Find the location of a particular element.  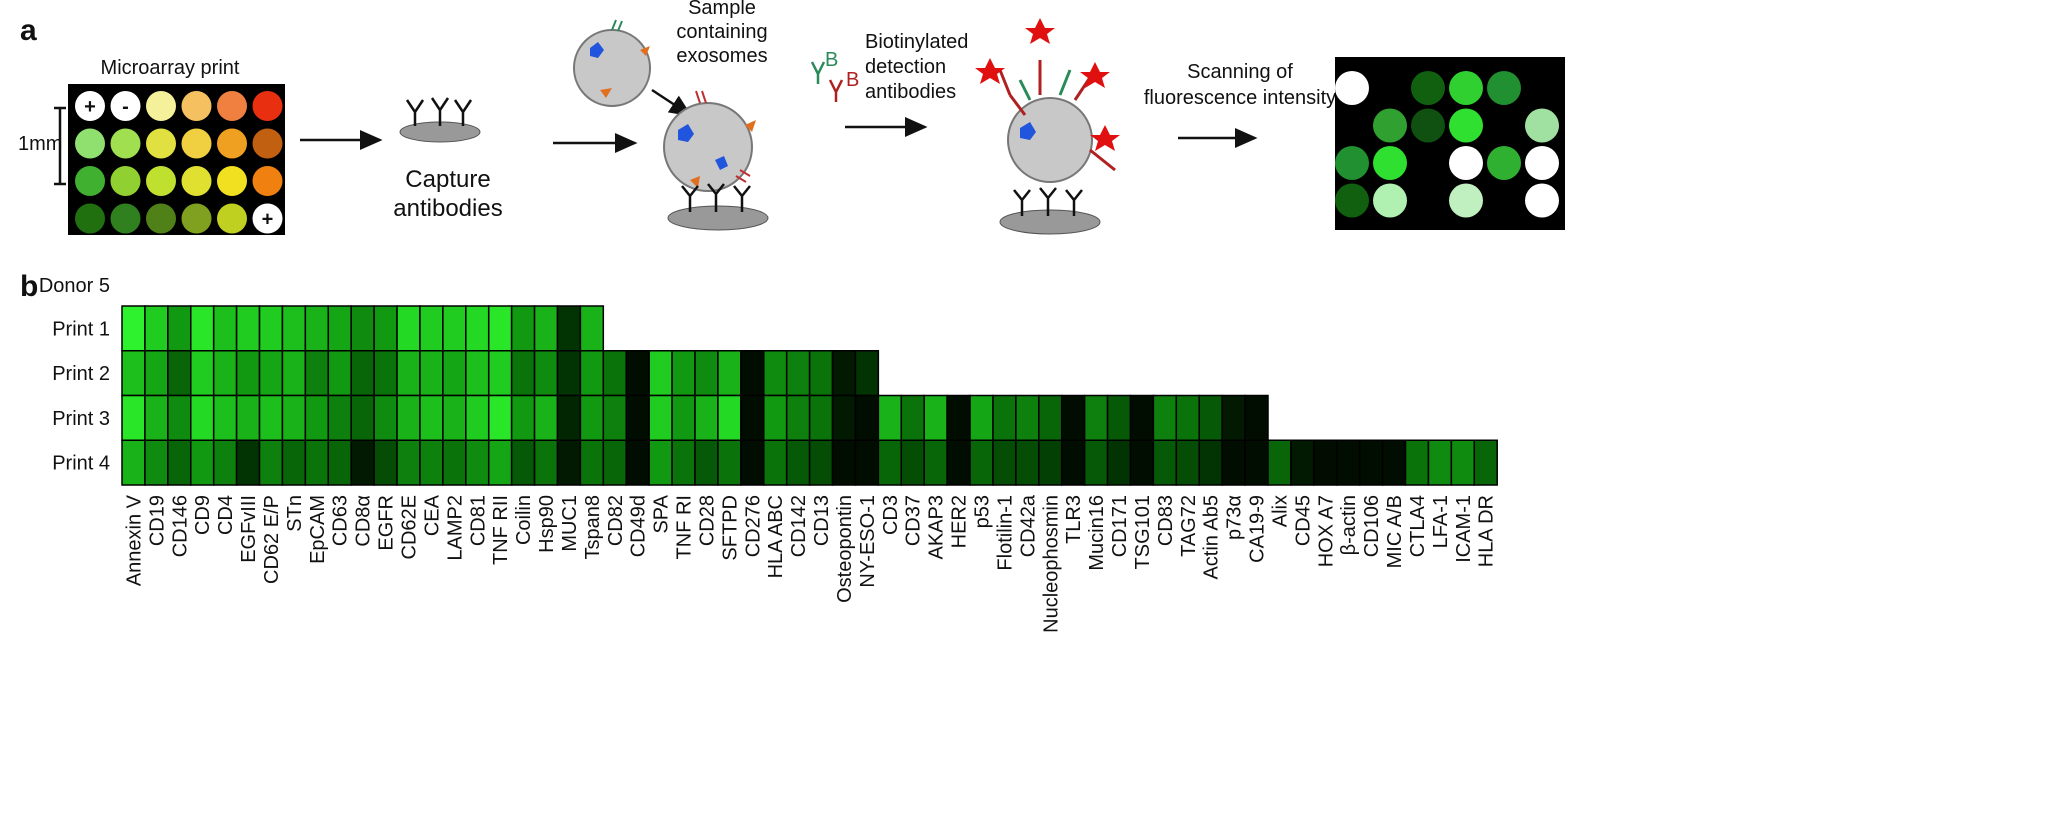

capture-antibodies is located at coordinates (440, 120).